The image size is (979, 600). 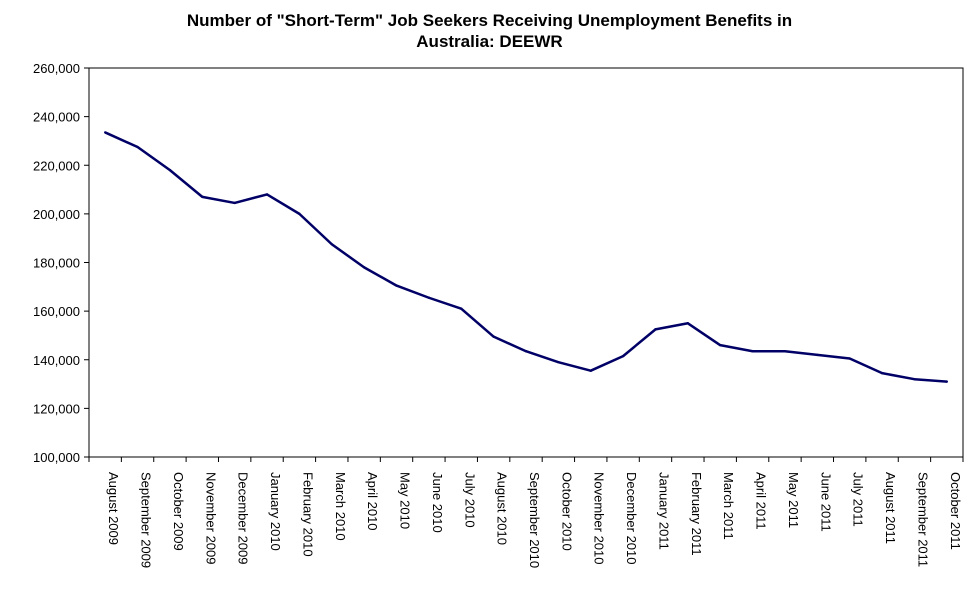 What do you see at coordinates (210, 518) in the screenshot?
I see `x-tick-label: November 2009` at bounding box center [210, 518].